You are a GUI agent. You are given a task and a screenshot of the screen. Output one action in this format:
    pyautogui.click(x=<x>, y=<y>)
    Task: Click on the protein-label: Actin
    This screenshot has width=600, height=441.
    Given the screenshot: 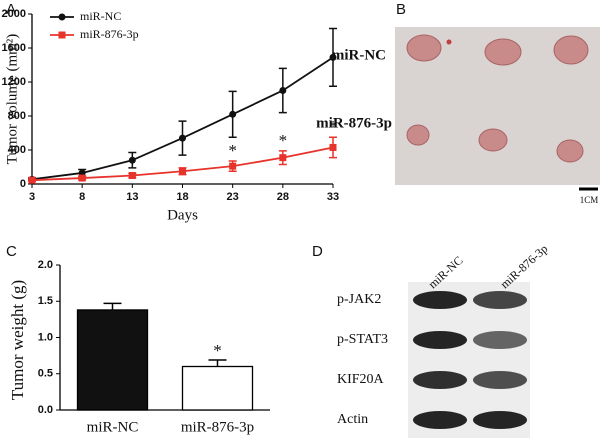 What is the action you would take?
    pyautogui.click(x=352, y=419)
    